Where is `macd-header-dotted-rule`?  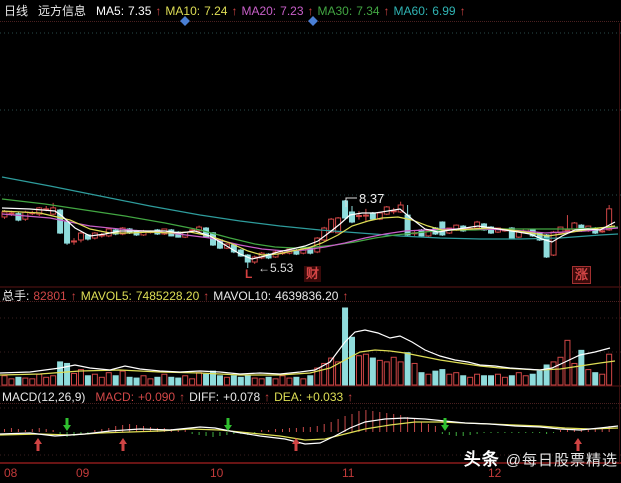
macd-header-dotted-rule is located at coordinates (310, 403).